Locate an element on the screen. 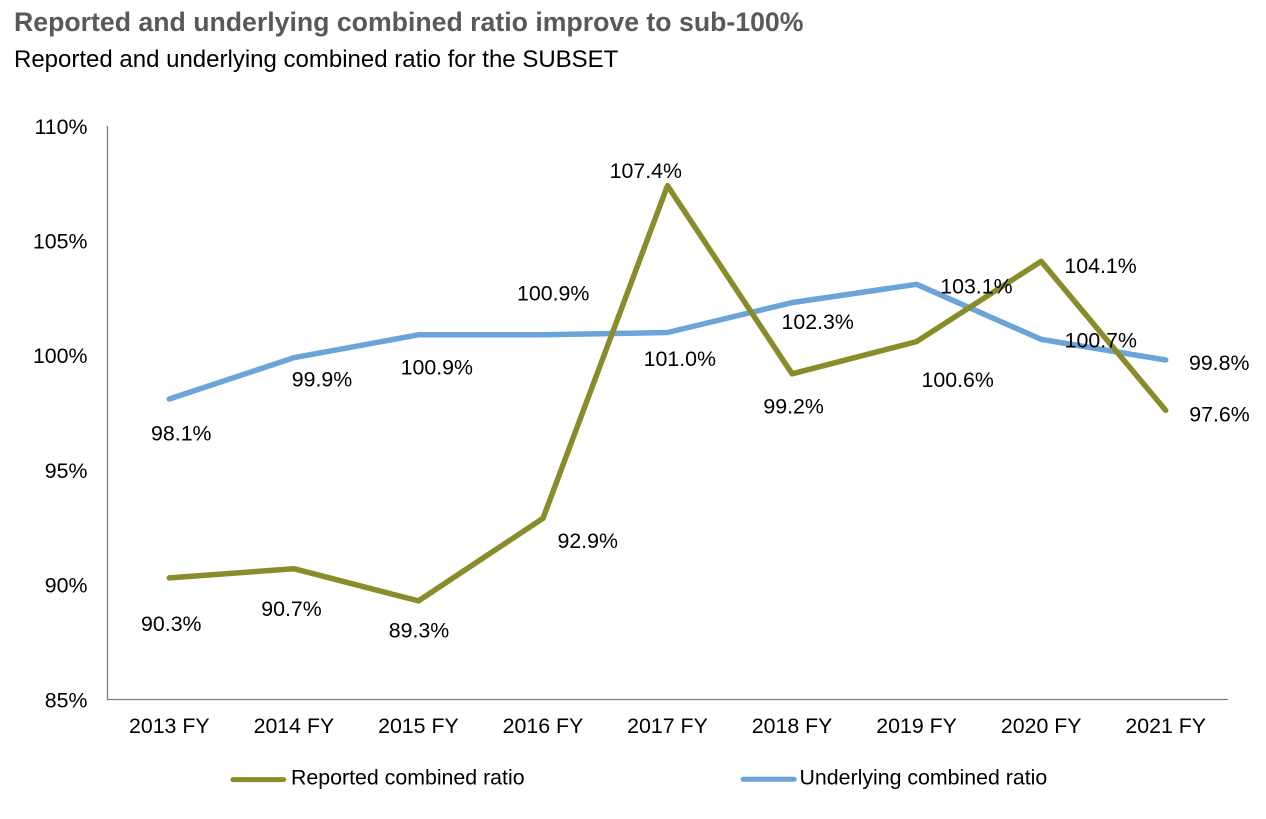  svg-text: 85% is located at coordinates (66, 700).